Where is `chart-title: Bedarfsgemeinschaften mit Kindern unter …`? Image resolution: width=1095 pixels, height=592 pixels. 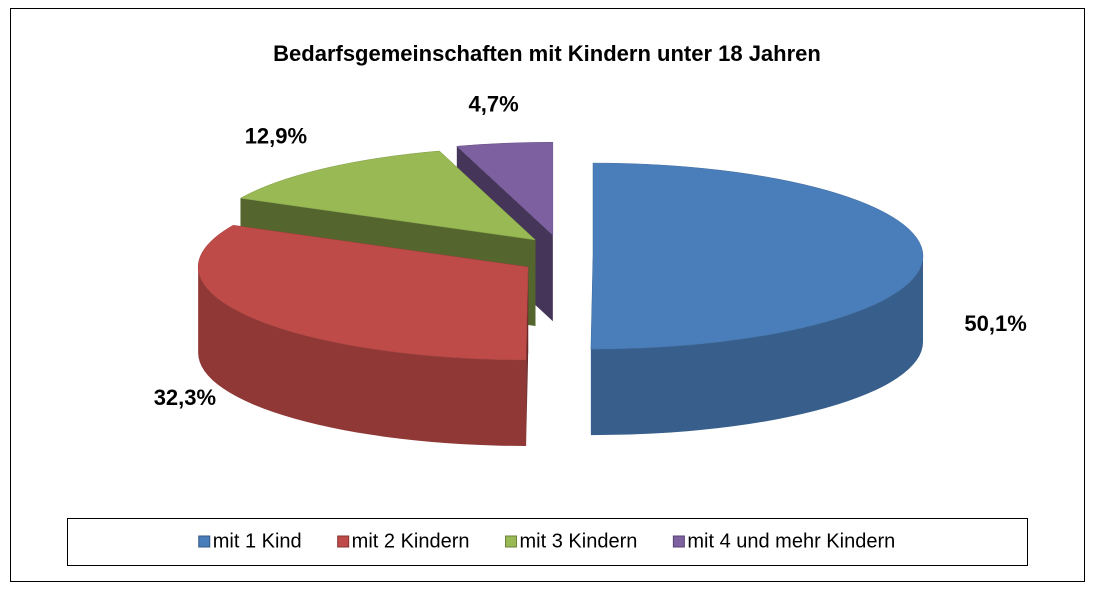 chart-title: Bedarfsgemeinschaften mit Kindern unter … is located at coordinates (547, 53).